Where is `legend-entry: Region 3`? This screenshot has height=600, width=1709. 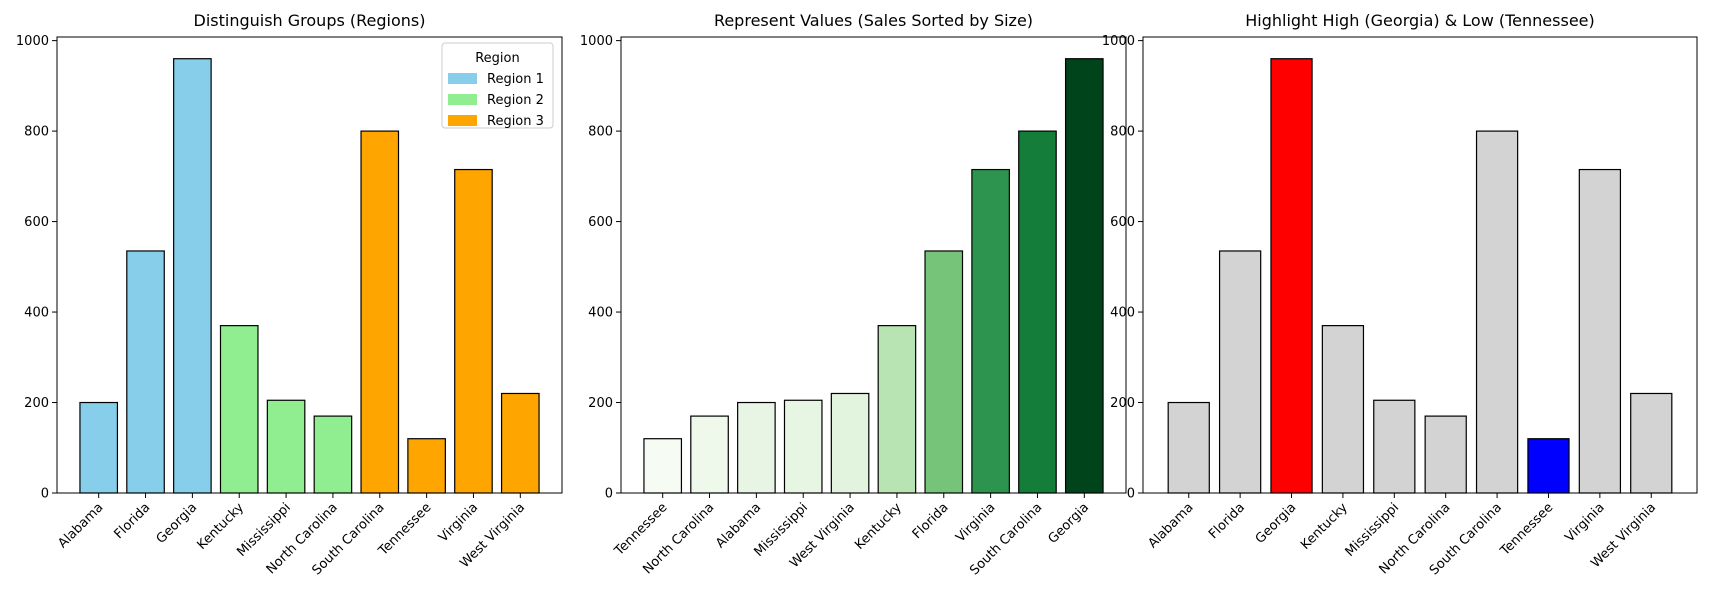 legend-entry: Region 3 is located at coordinates (515, 121).